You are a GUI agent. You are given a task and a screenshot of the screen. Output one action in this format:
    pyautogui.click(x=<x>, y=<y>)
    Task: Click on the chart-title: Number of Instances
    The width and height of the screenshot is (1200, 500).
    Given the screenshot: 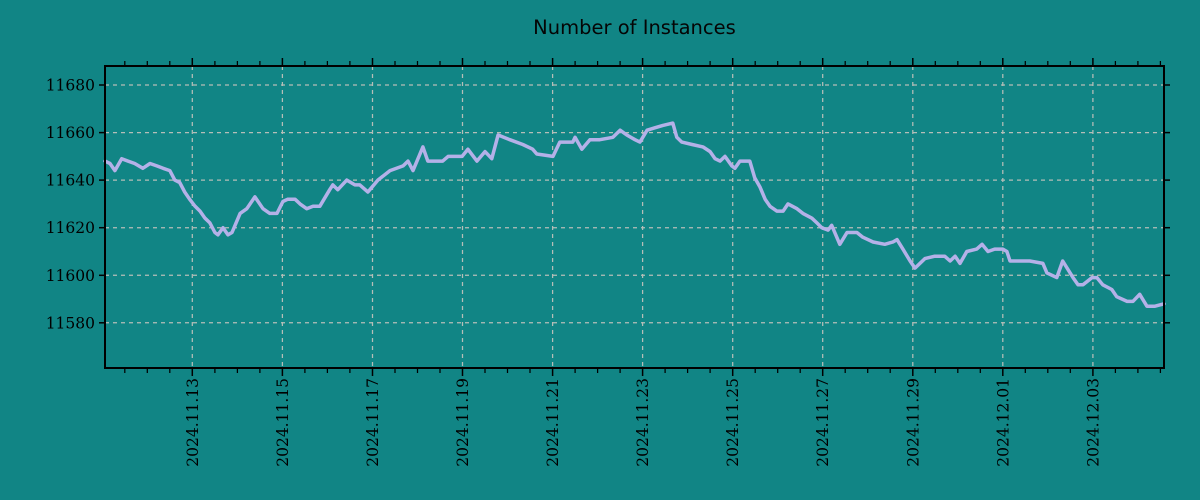 What is the action you would take?
    pyautogui.click(x=634, y=27)
    